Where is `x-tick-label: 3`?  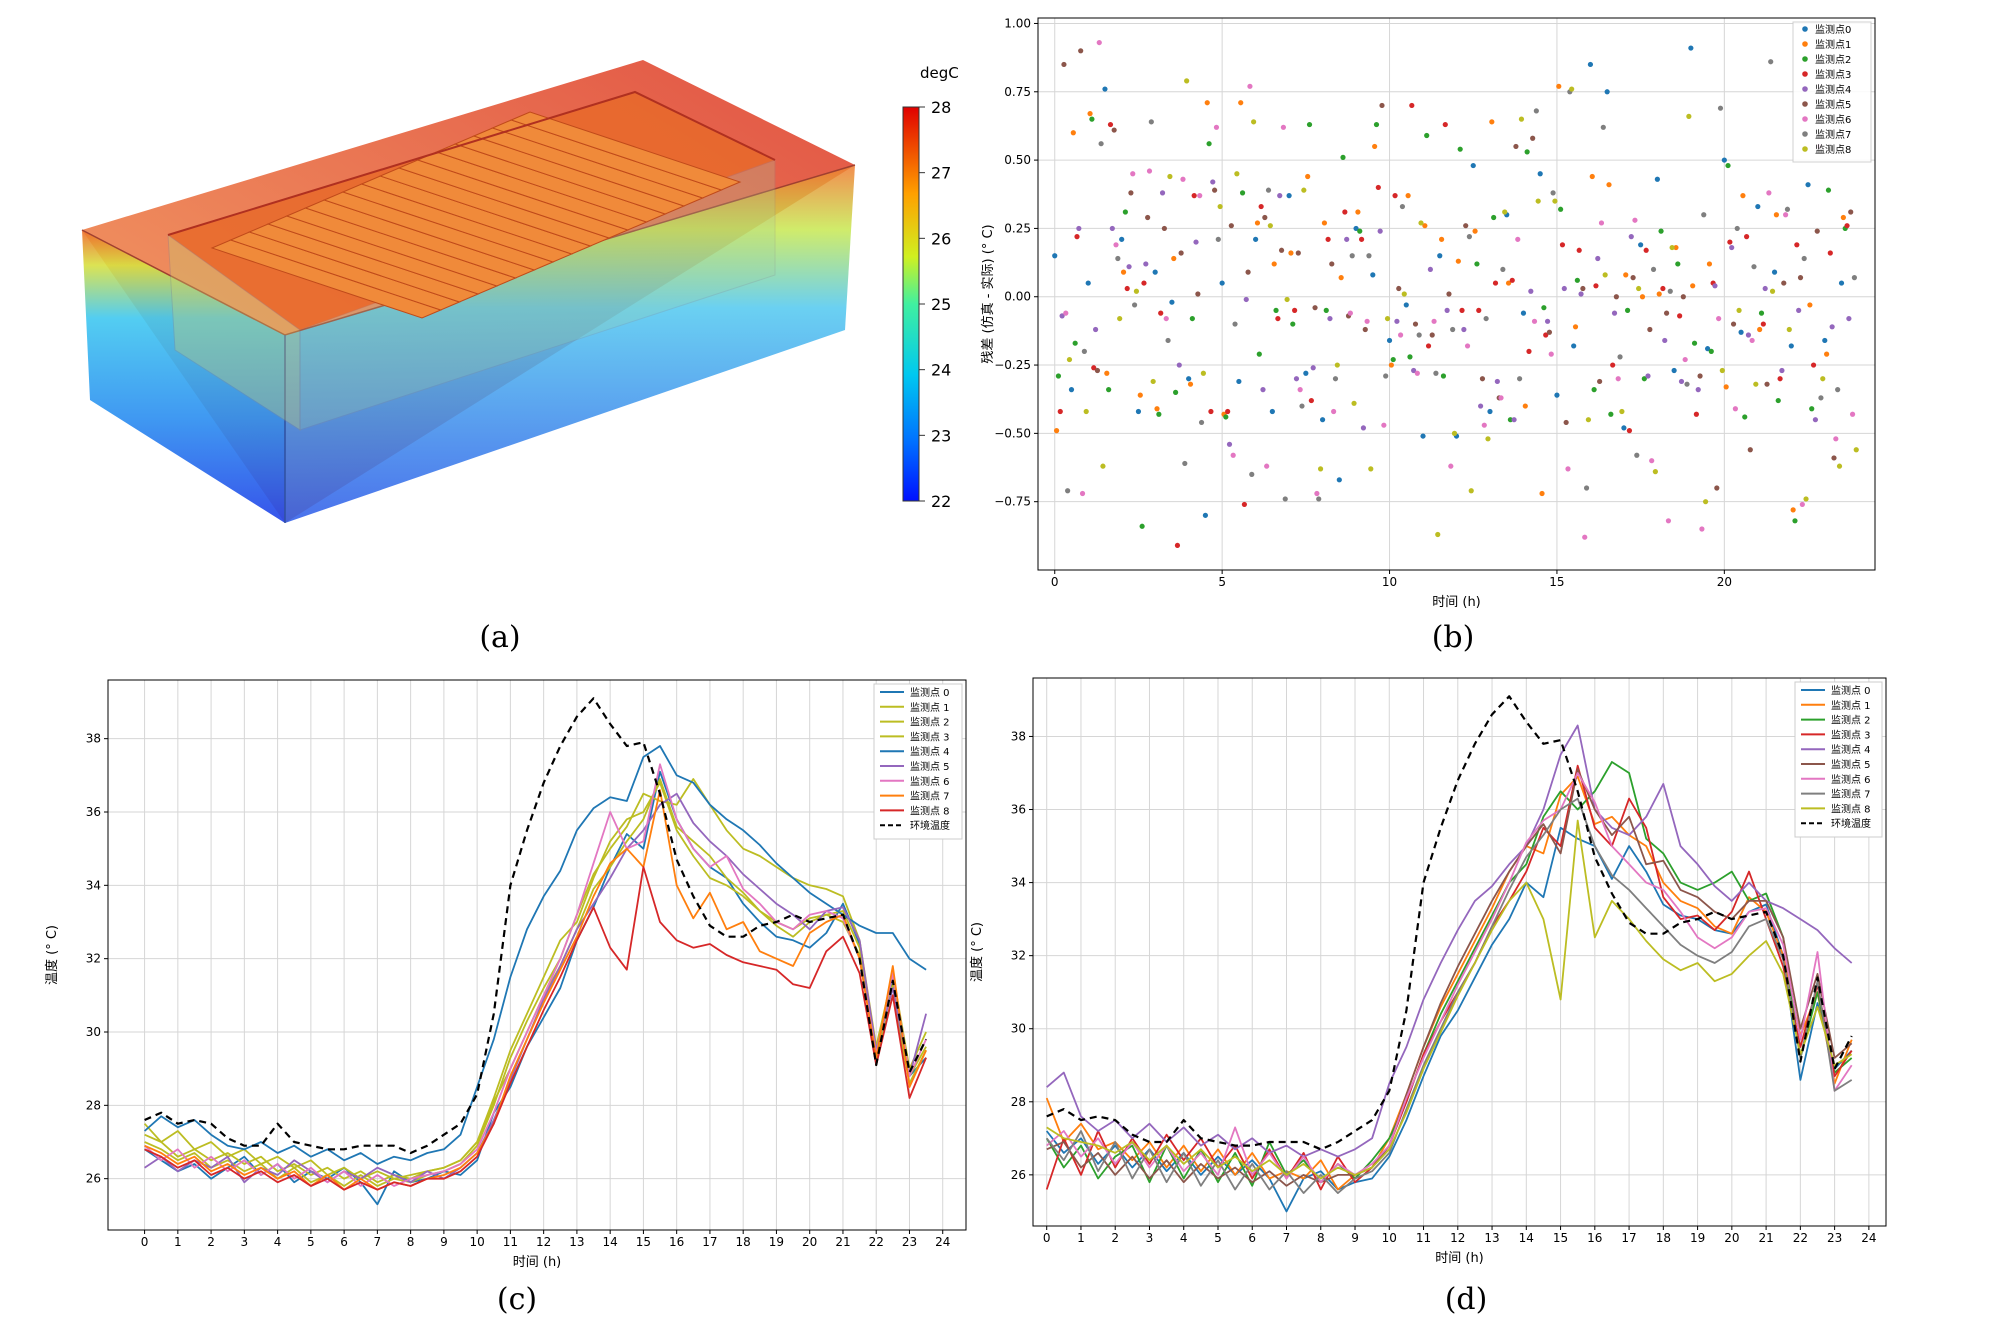
x-tick-label: 3 is located at coordinates (245, 1242).